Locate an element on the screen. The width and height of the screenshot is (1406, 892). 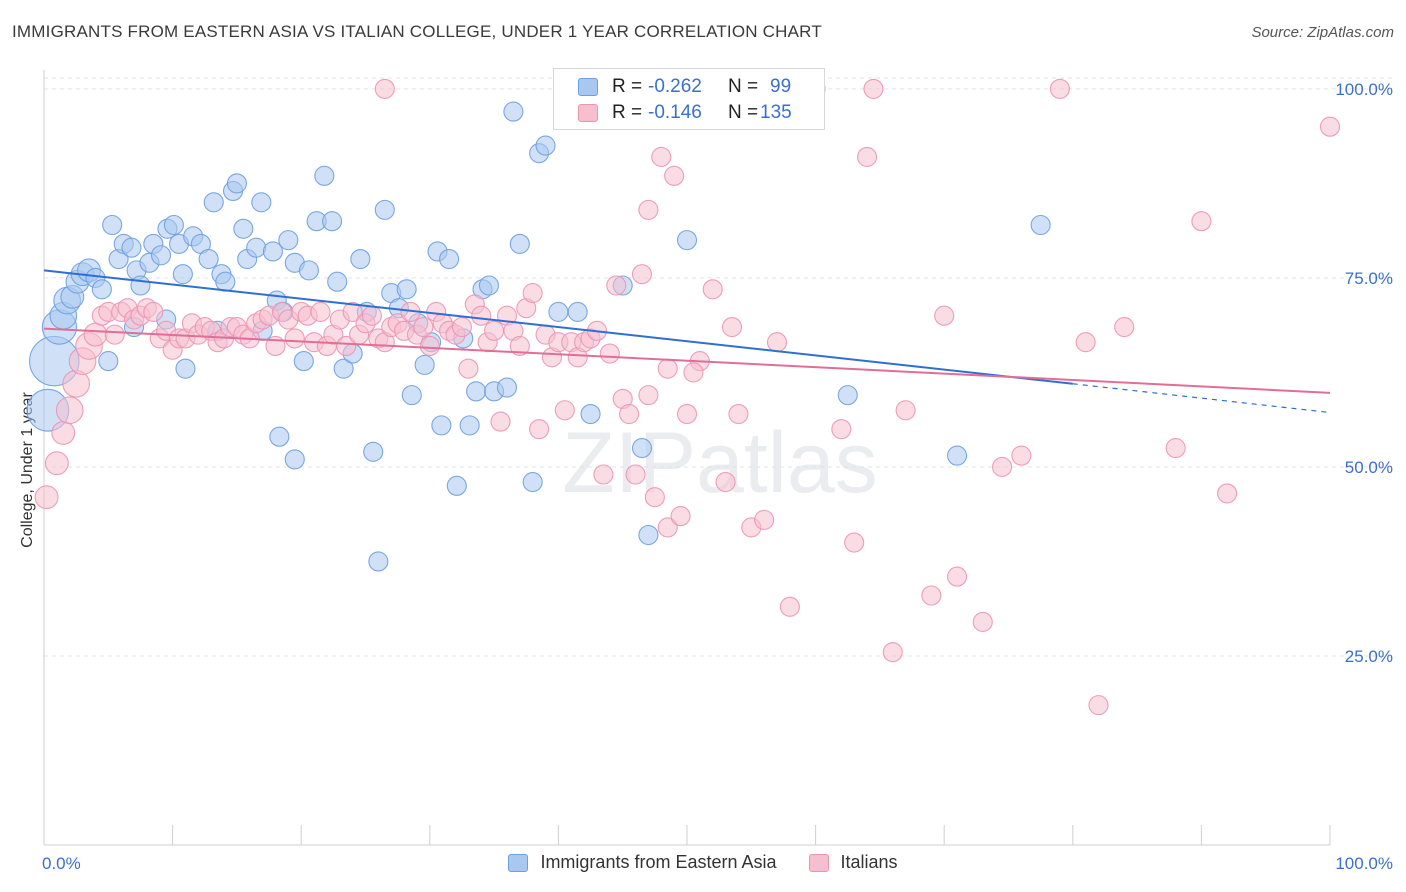
legend-label: Immigrants from Eastern Asia is located at coordinates (658, 862).